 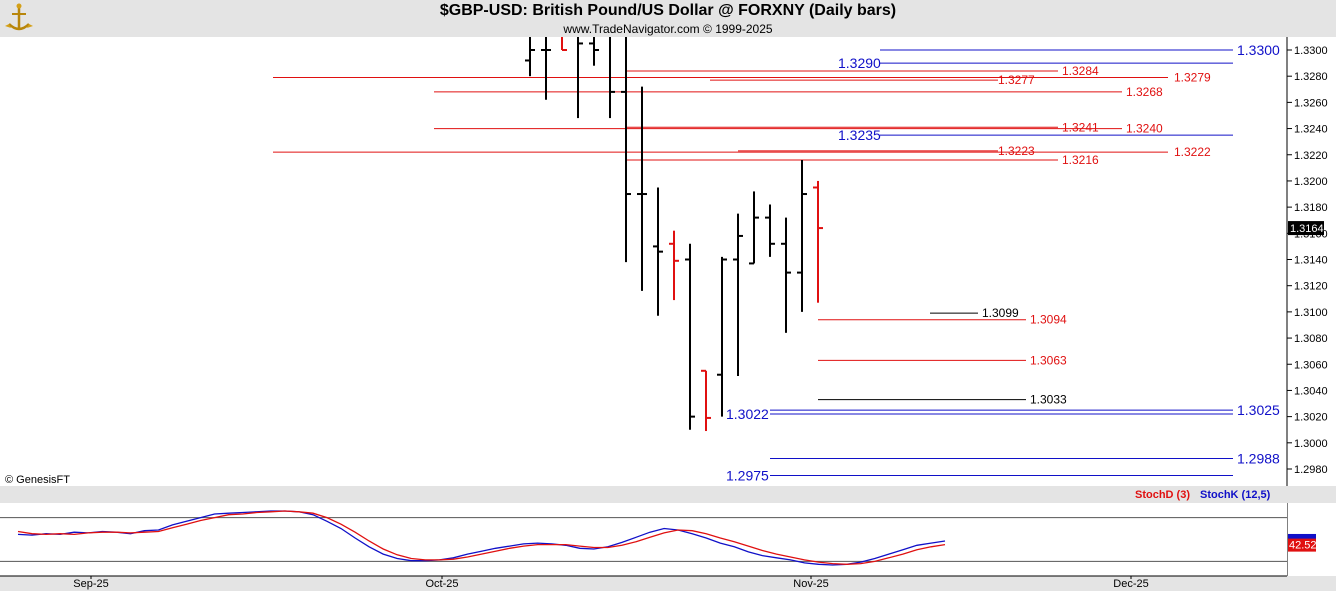 I want to click on level-label: 1.3290, so click(x=859, y=63).